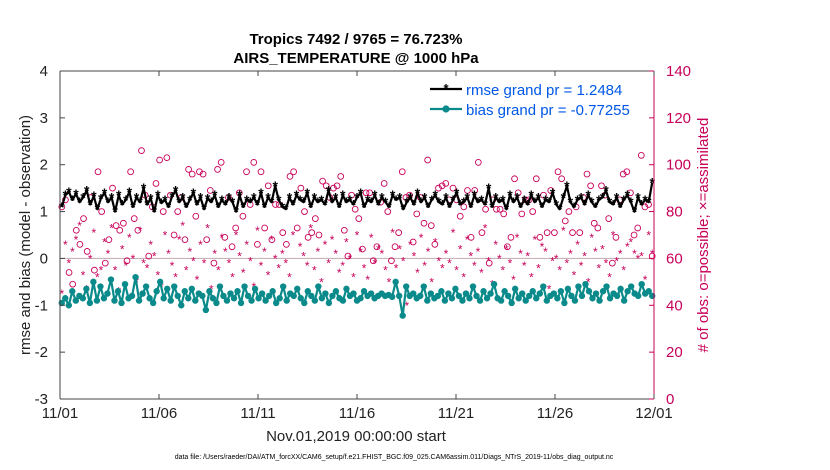  I want to click on x-tick-label: 11/26, so click(555, 413).